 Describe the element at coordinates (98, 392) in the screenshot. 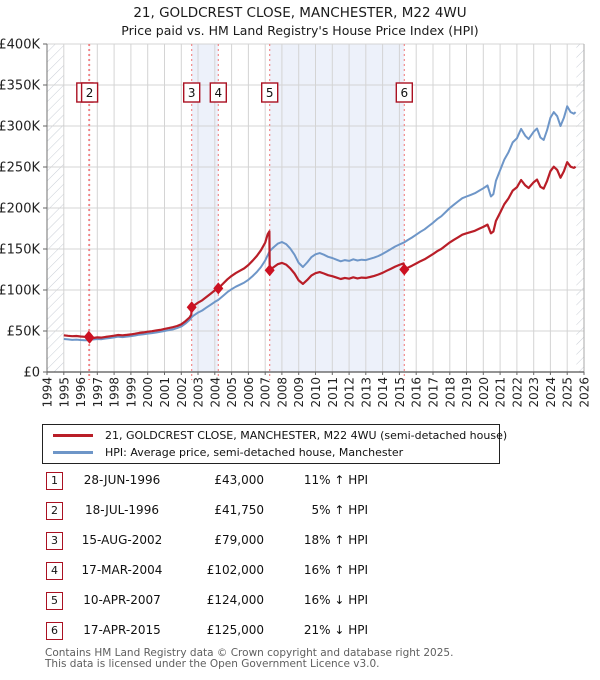

I see `x-tick-label: 1997` at that location.